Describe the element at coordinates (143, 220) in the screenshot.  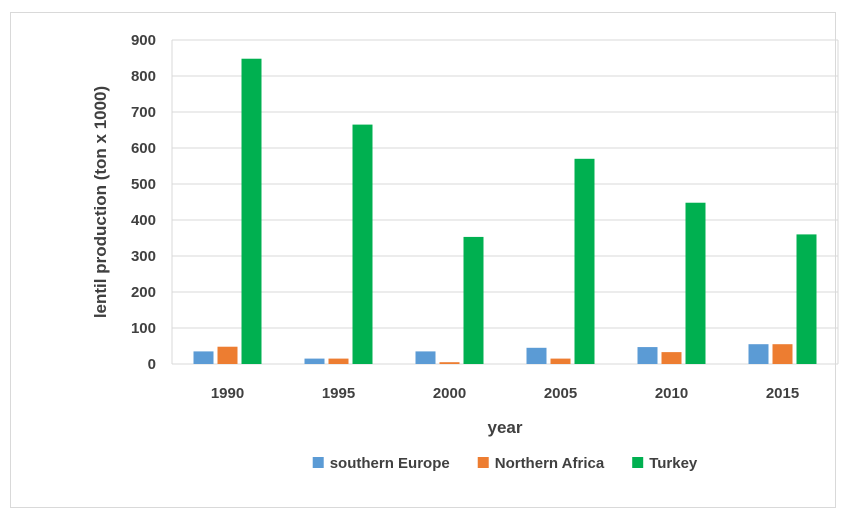
I see `y-tick-label: 400` at that location.